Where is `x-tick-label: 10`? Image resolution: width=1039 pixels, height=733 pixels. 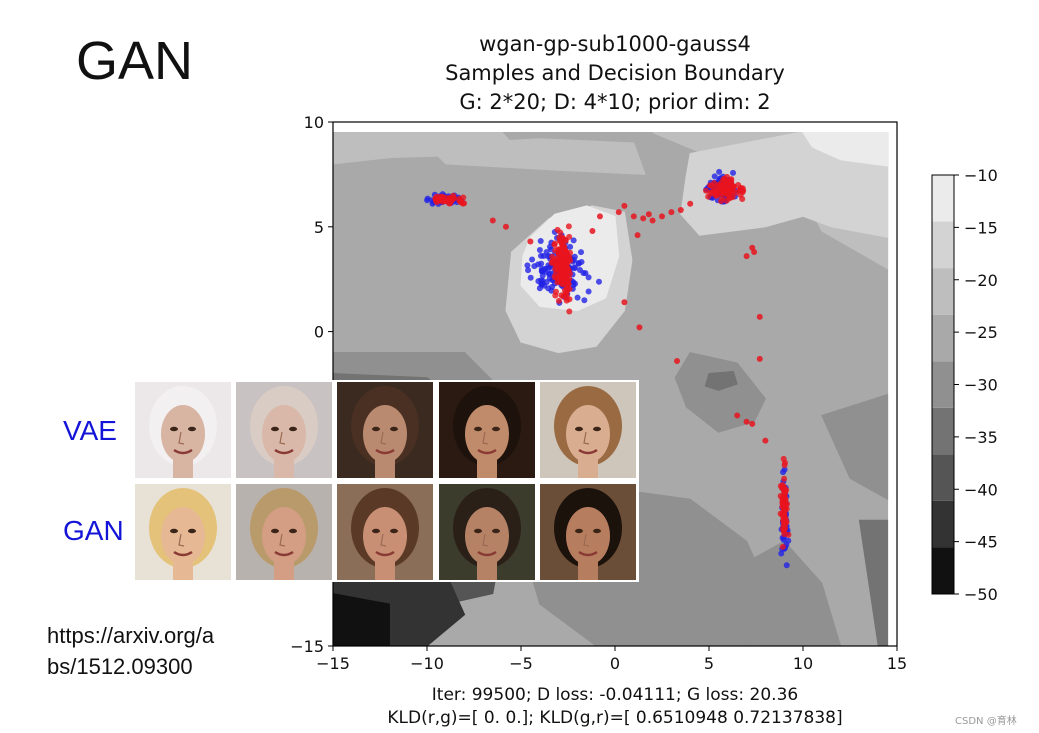 x-tick-label: 10 is located at coordinates (803, 663).